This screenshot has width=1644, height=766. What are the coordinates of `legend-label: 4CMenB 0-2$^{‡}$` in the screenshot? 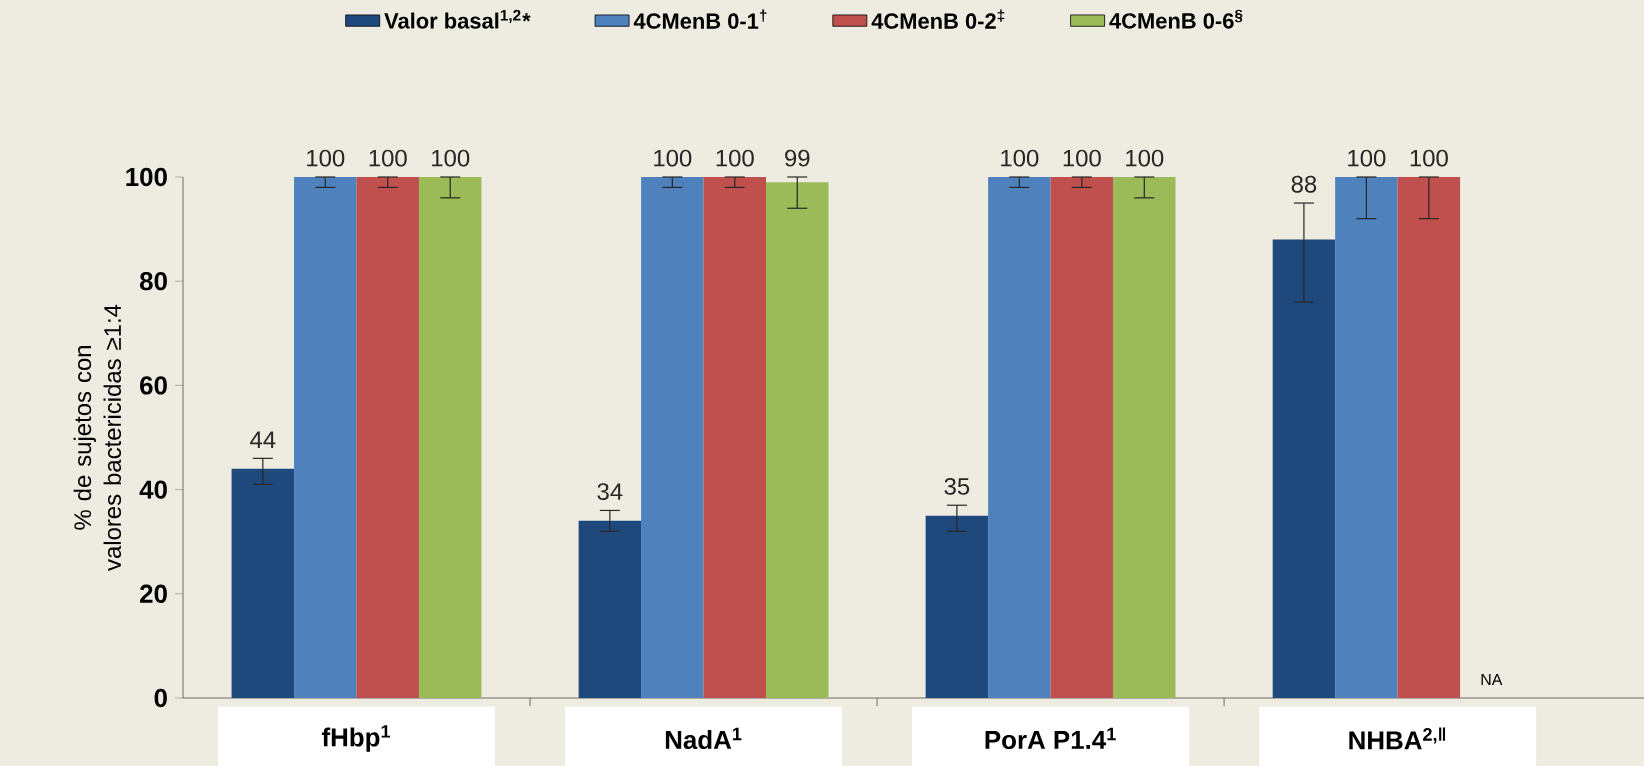 It's located at (938, 19).